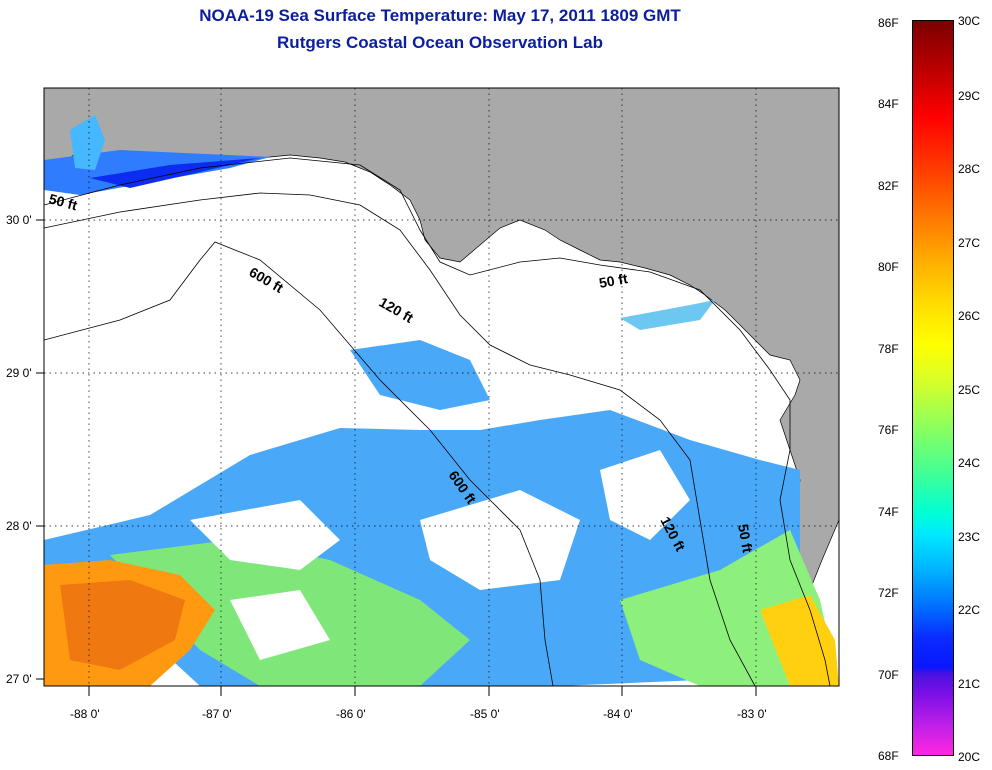  What do you see at coordinates (440, 42) in the screenshot?
I see `map-subtitle: Rutgers Coastal Ocean Observation Lab` at bounding box center [440, 42].